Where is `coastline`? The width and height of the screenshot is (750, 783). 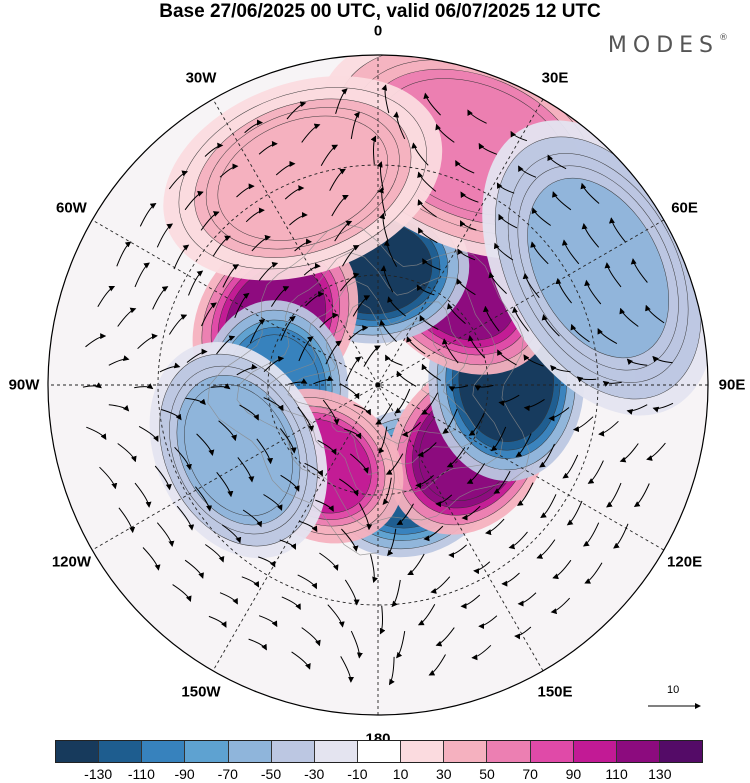 coastline is located at coordinates (370, 389).